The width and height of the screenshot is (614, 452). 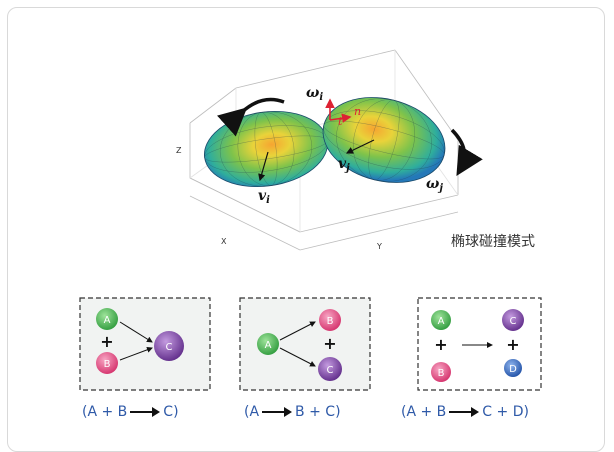 What do you see at coordinates (305, 344) in the screenshot?
I see `scheme-split: A B + C` at bounding box center [305, 344].